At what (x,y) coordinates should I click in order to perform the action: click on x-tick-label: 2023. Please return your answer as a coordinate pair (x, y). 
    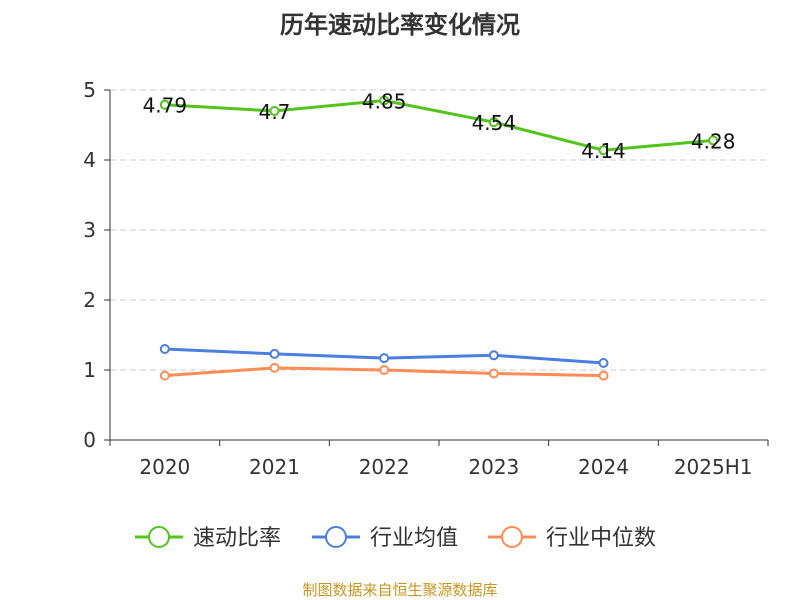
    Looking at the image, I should click on (493, 467).